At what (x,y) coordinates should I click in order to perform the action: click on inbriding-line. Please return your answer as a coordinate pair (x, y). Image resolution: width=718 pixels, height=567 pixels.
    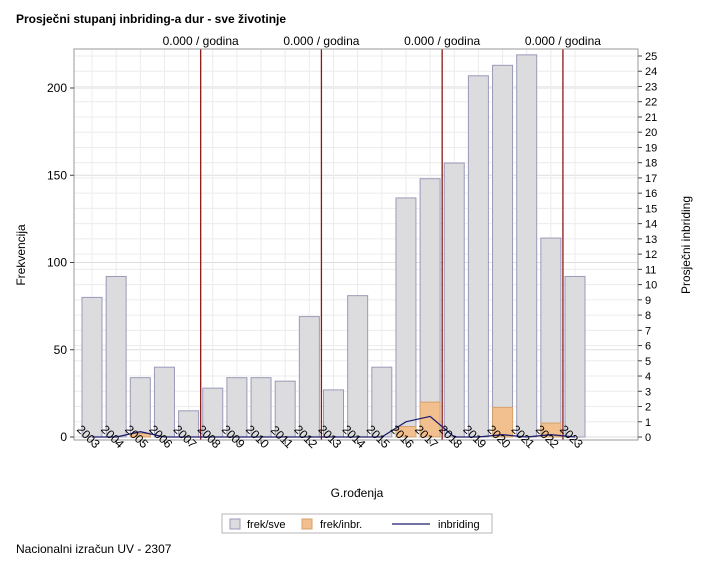
    Looking at the image, I should click on (334, 426).